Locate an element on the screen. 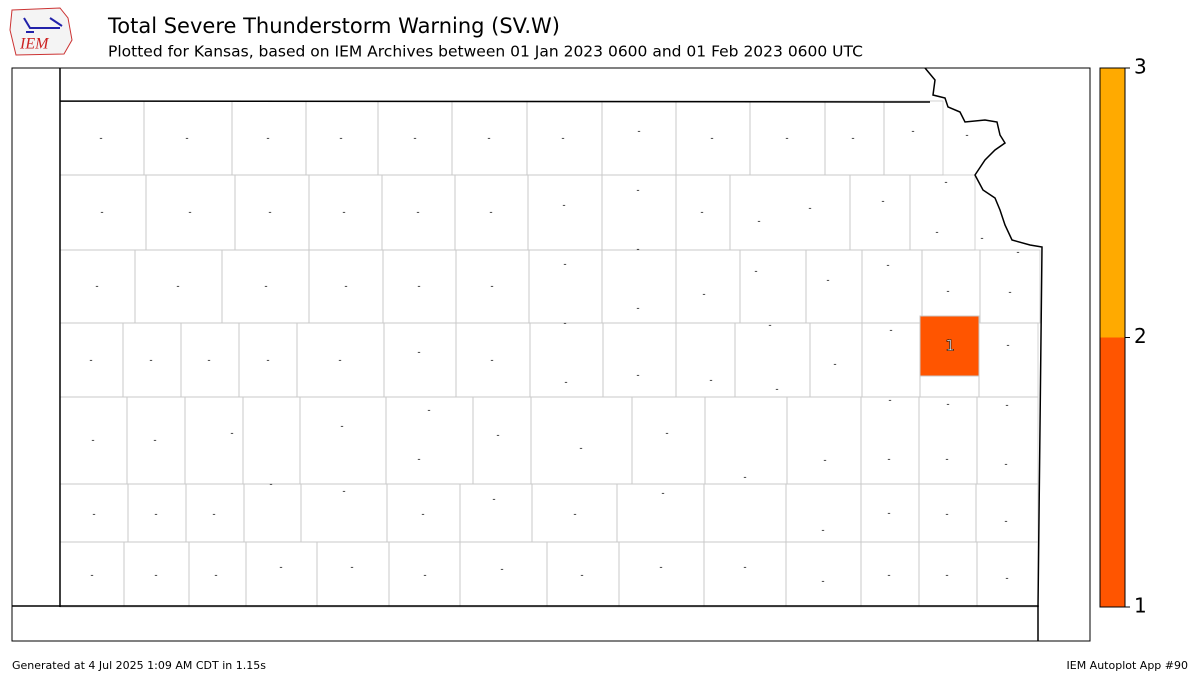  county-highlight is located at coordinates (949, 346).